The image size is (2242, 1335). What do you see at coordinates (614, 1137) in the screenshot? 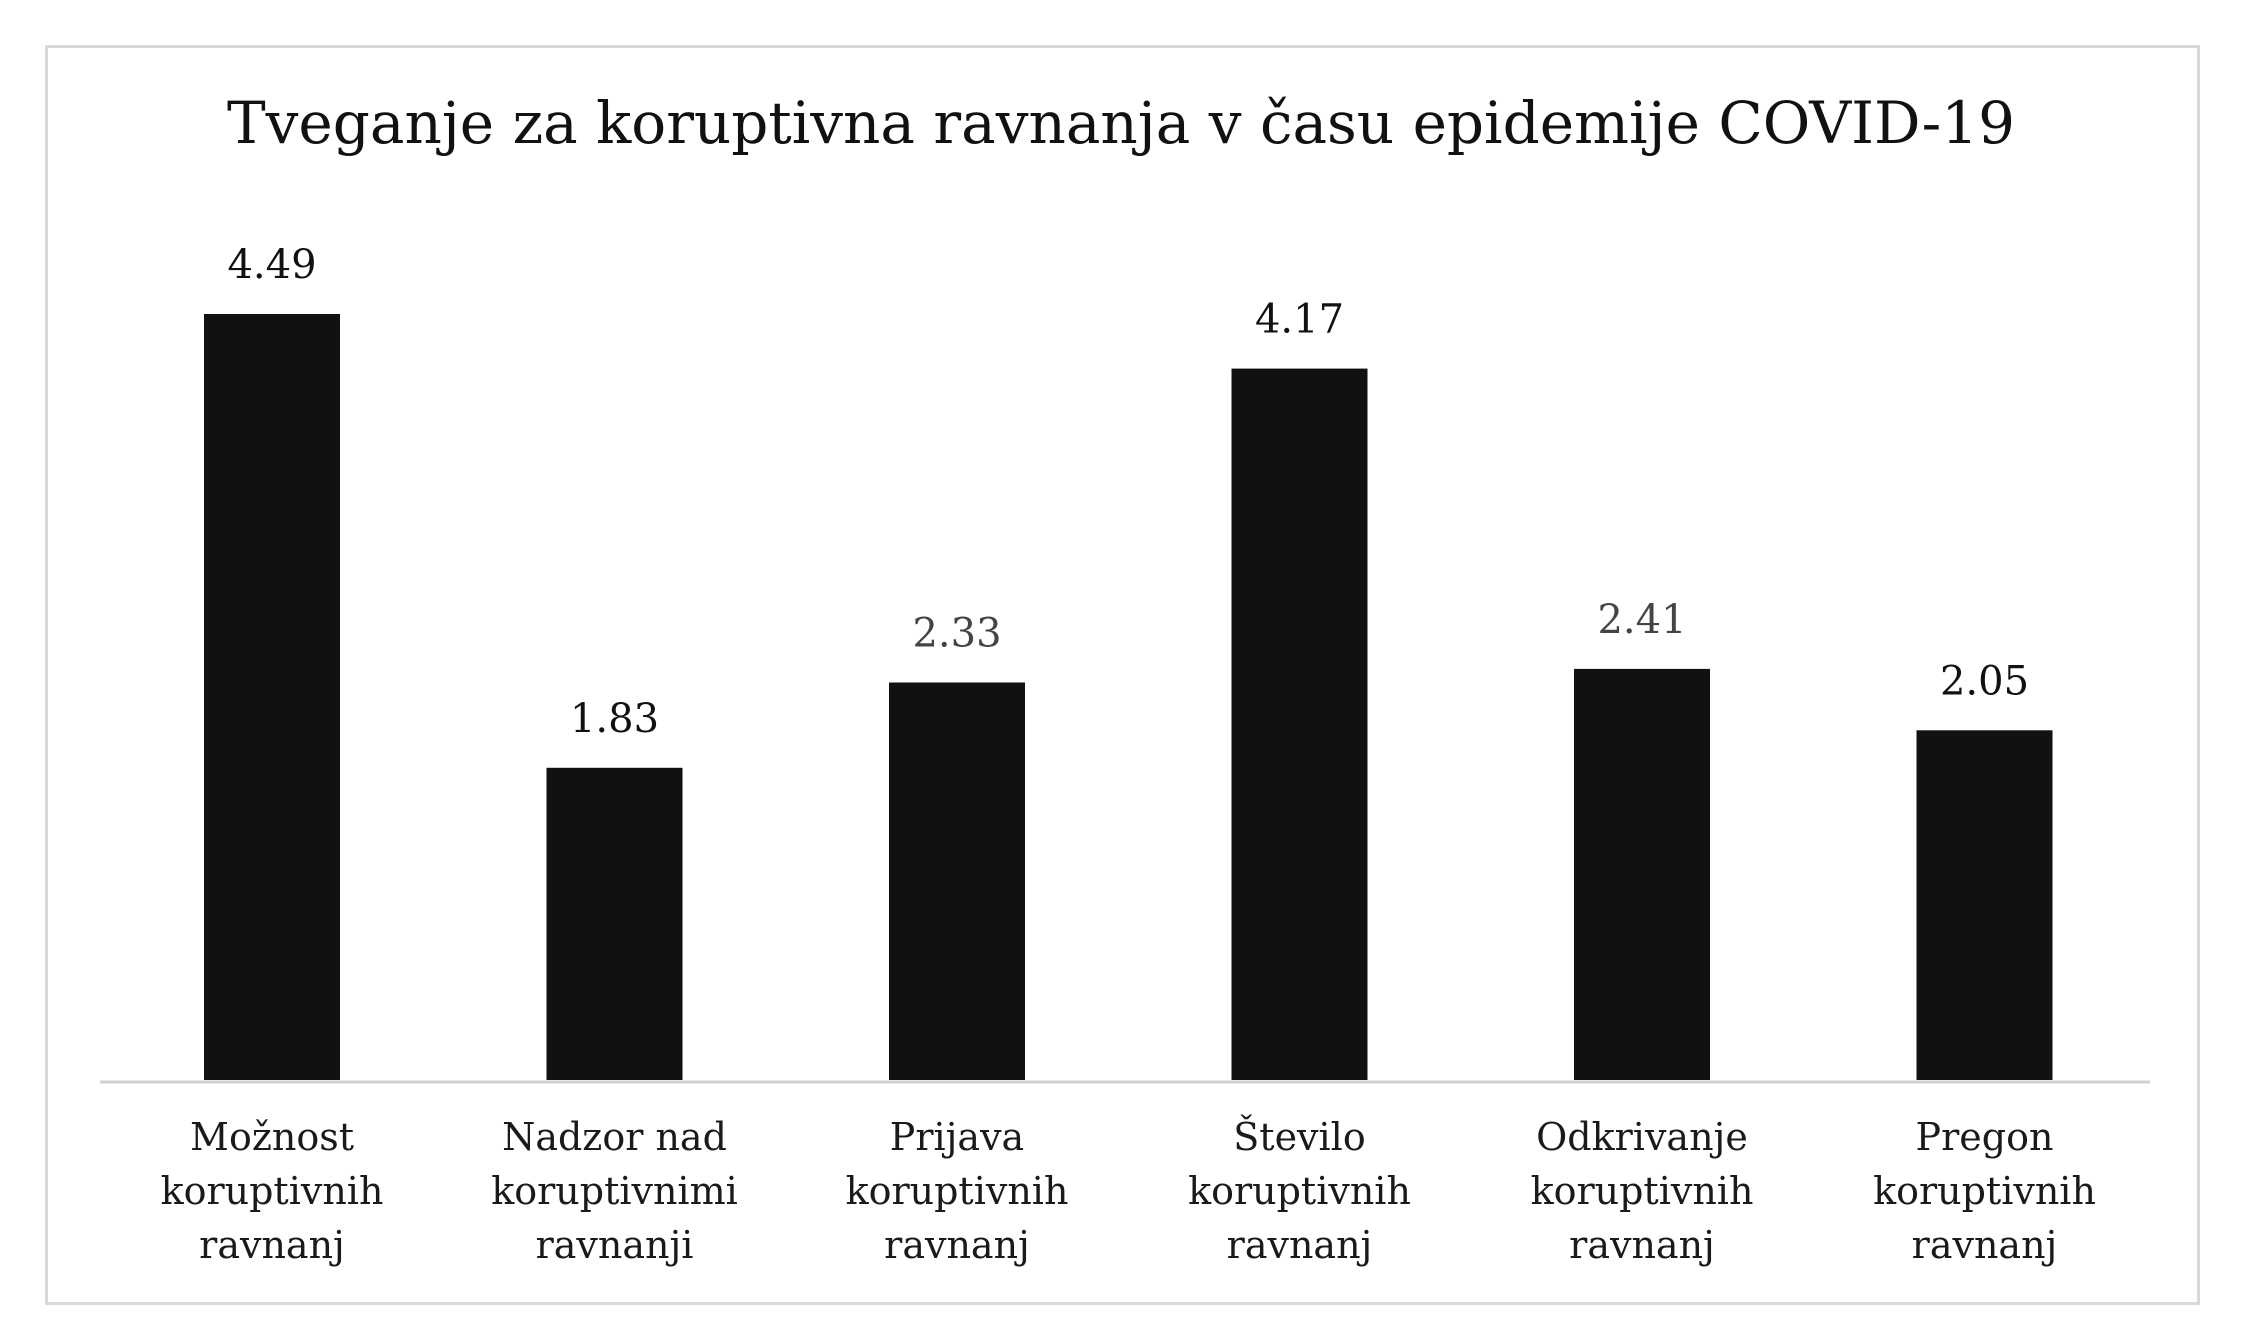
I see `category-label-line: Nadzor nad` at bounding box center [614, 1137].